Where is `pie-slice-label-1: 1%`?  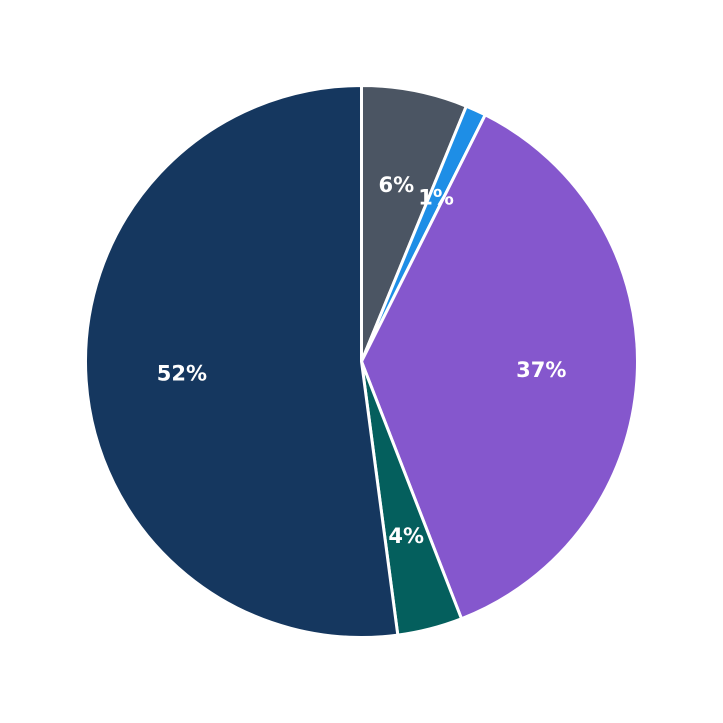
pie-slice-label-1: 1% is located at coordinates (436, 198).